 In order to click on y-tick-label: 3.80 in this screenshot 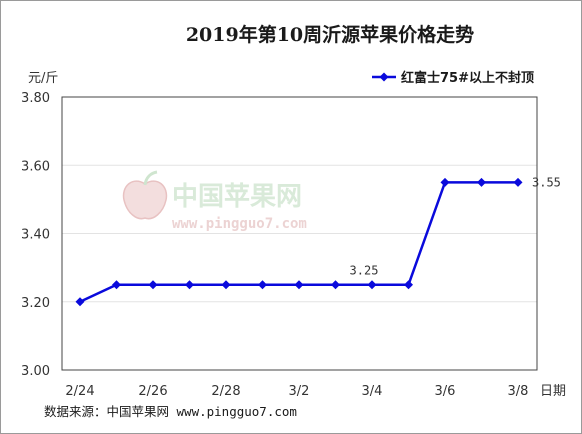, I will do `click(35, 98)`.